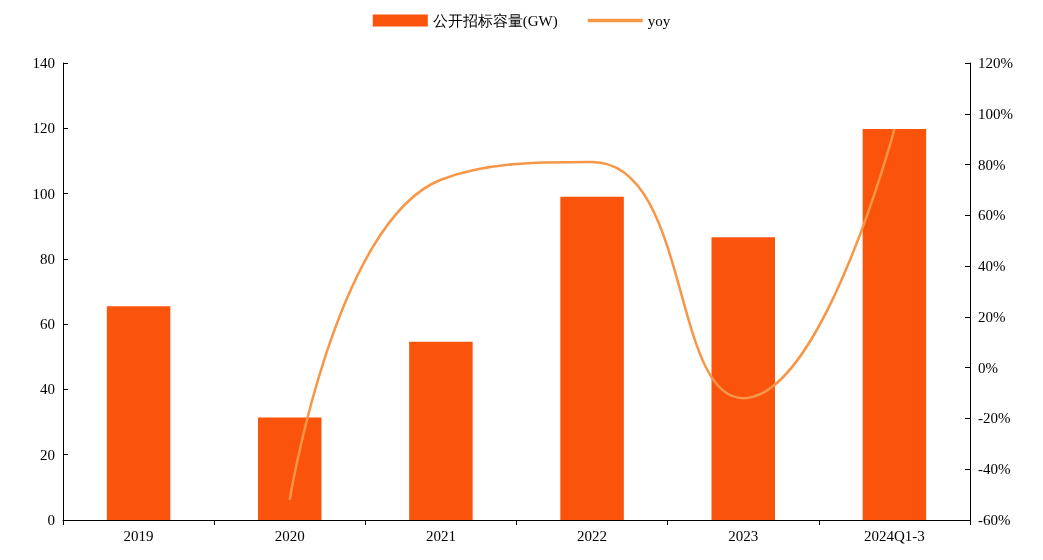 Image resolution: width=1043 pixels, height=560 pixels. Describe the element at coordinates (138, 535) in the screenshot. I see `x-tick-label: 2019` at that location.